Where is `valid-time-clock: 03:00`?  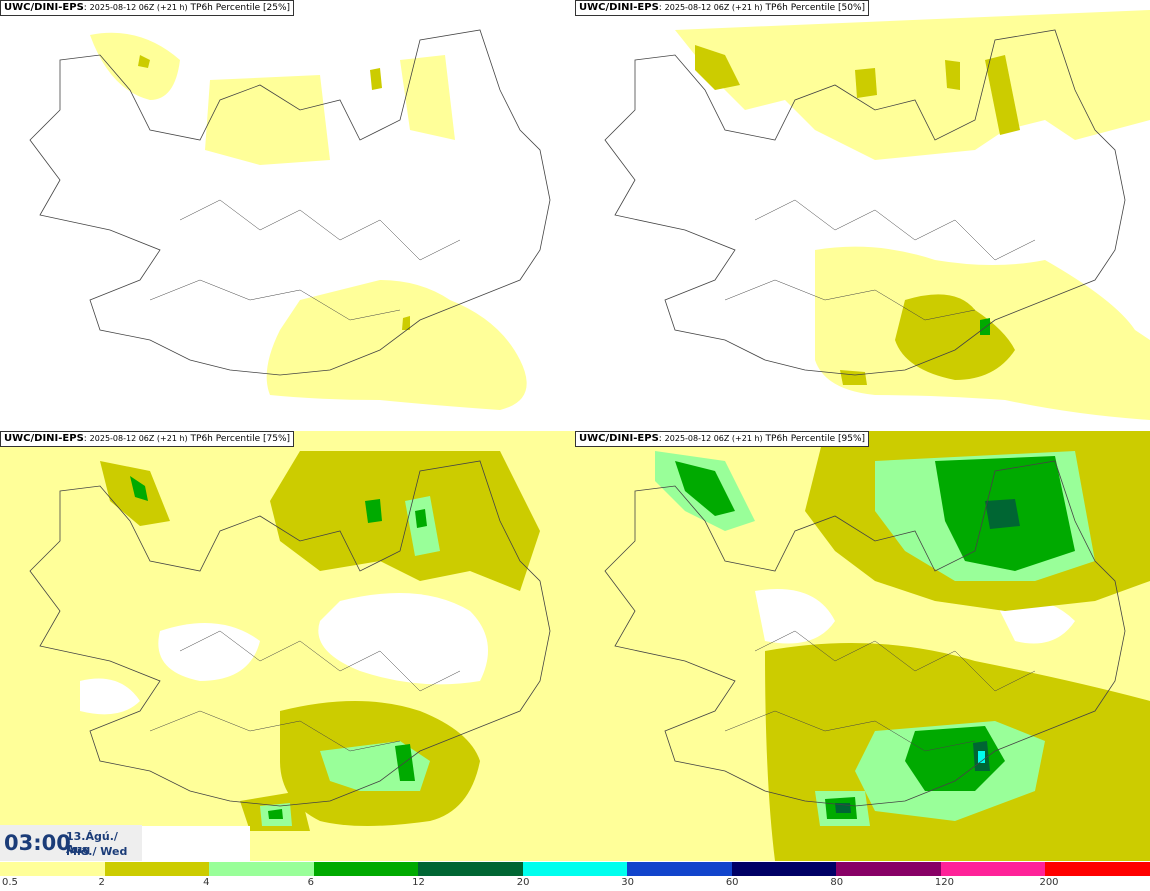
valid-time-clock: 03:00 is located at coordinates (37, 843).